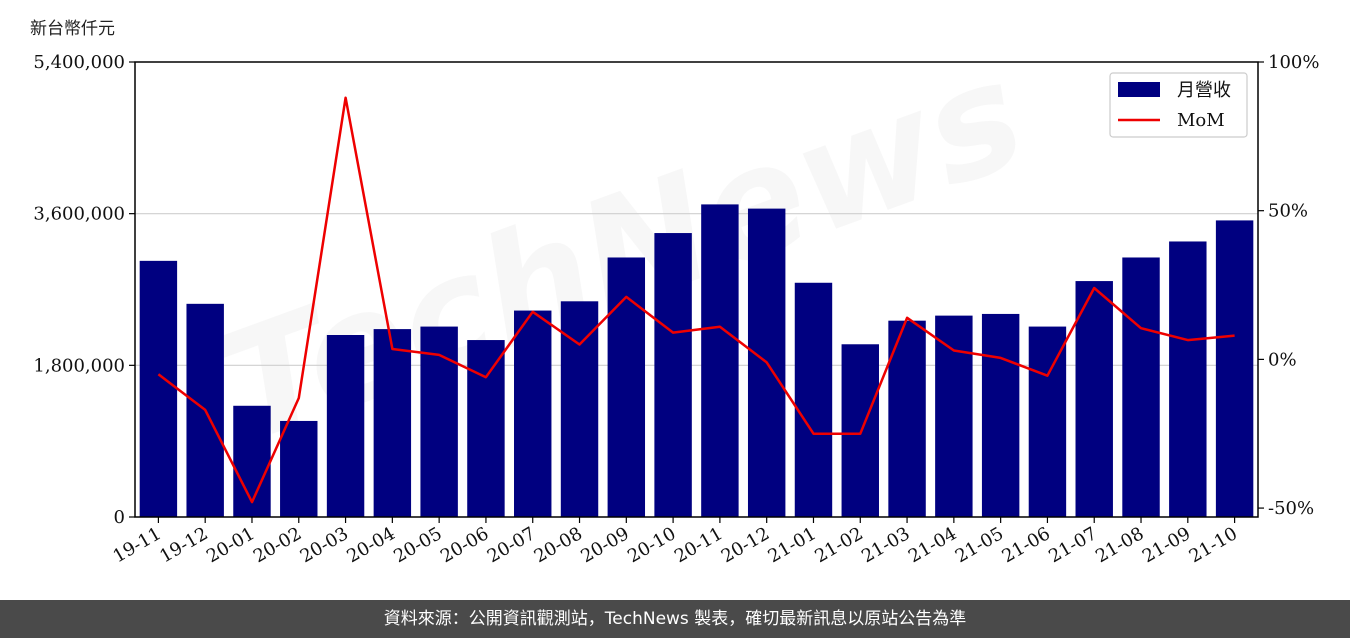  I want to click on y-axis-unit-label: 新台幣仟元, so click(72, 29).